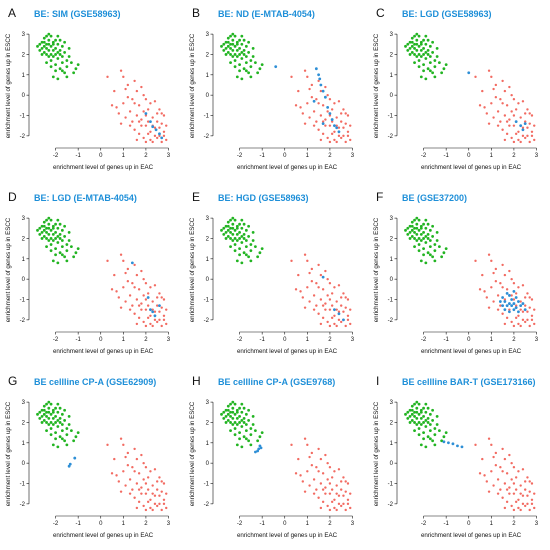  I want to click on y-tick-label: 3, so click(208, 403).